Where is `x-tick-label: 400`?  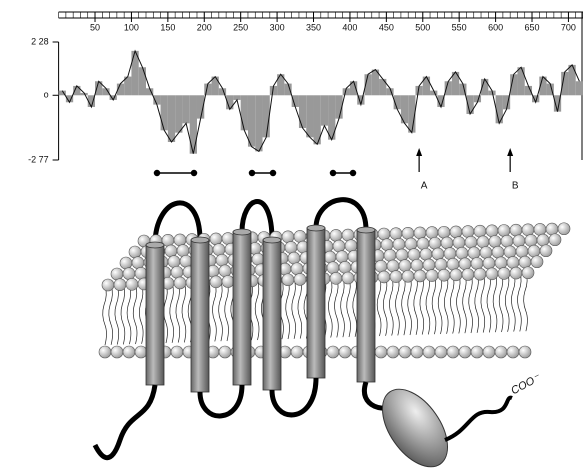 x-tick-label: 400 is located at coordinates (349, 27).